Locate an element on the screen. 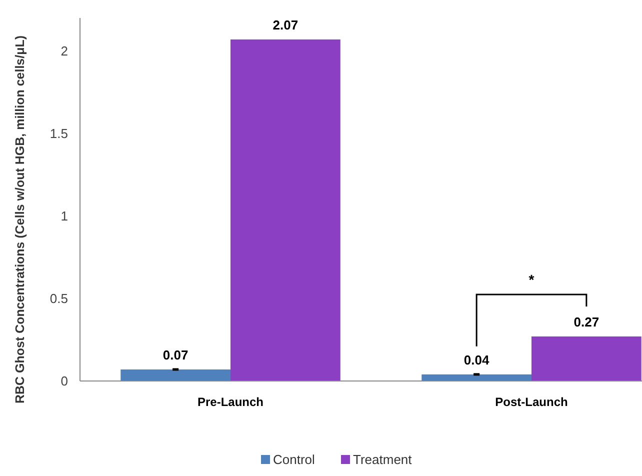 The height and width of the screenshot is (476, 642). x-tick-label: Pre-Launch is located at coordinates (230, 402).